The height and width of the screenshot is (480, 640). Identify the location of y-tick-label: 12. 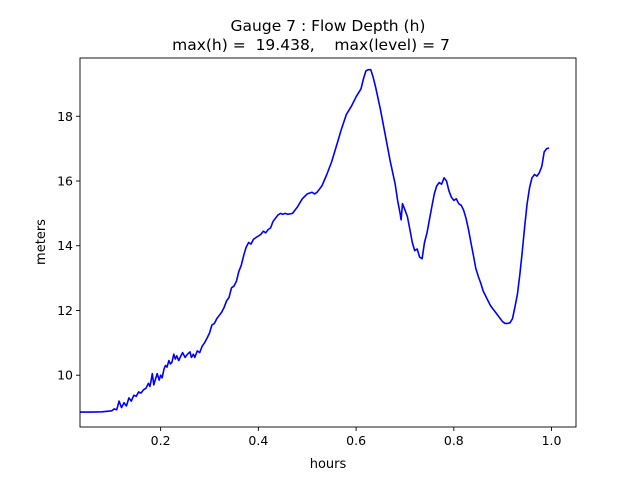
(65, 310).